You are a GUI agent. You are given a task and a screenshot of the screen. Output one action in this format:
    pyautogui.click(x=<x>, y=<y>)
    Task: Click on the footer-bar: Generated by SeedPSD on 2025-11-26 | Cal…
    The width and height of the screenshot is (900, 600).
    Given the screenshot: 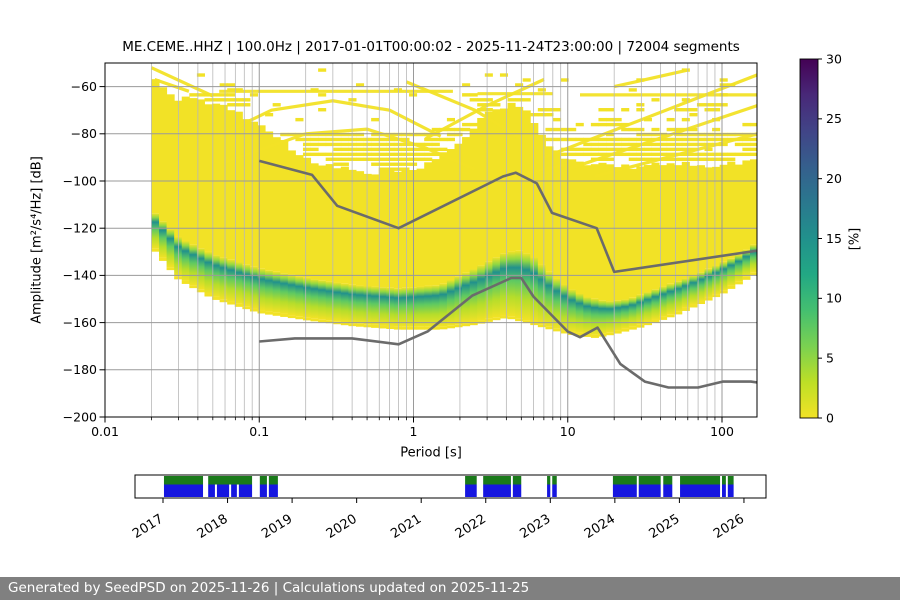 What is the action you would take?
    pyautogui.click(x=450, y=588)
    